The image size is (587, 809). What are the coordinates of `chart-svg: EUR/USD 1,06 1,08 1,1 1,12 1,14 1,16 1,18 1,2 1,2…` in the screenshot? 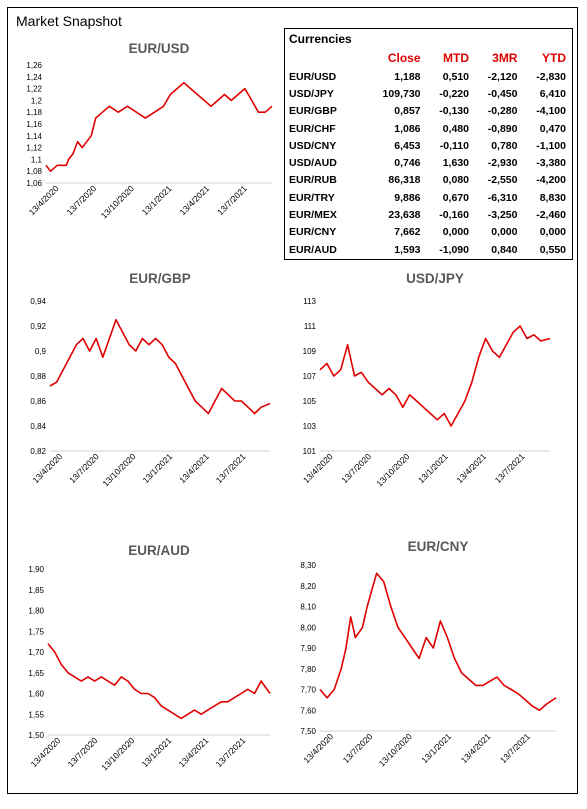 It's located at (149, 130).